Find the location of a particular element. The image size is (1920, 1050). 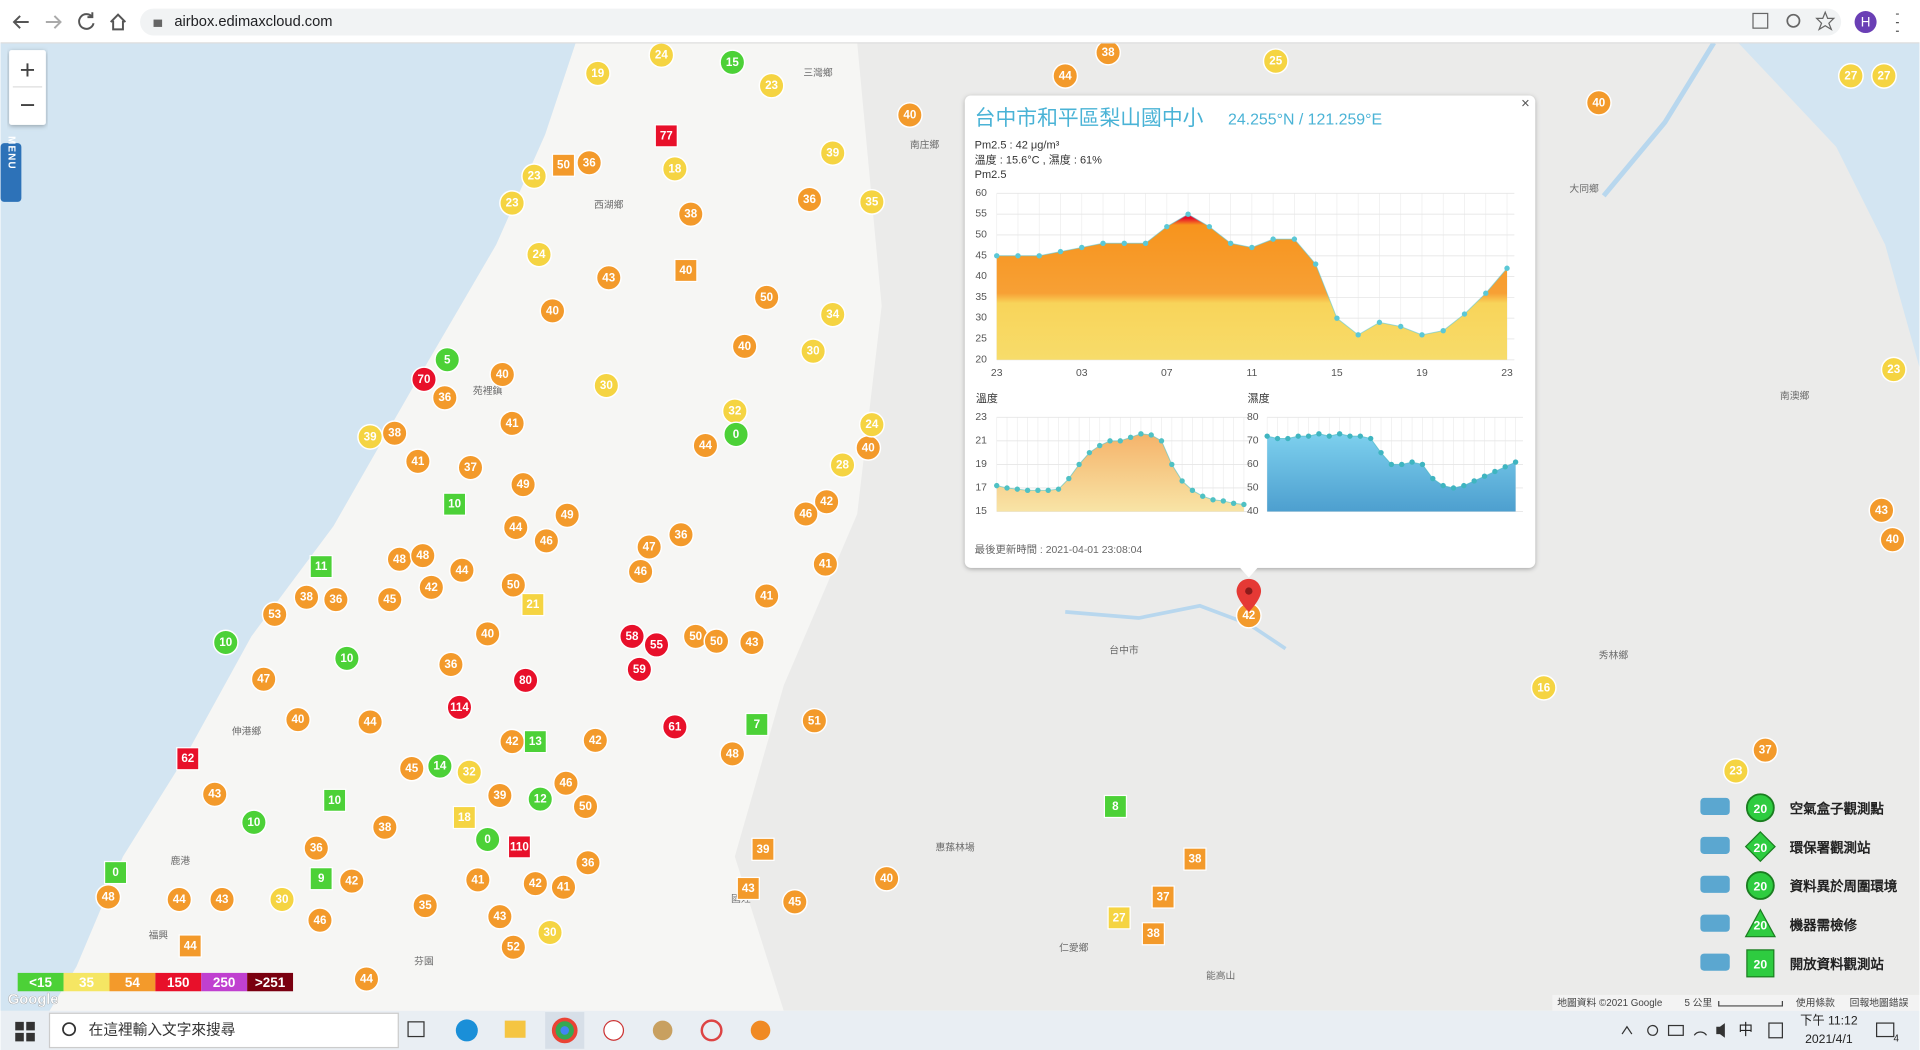

report-link: 回報地圖錯誤 is located at coordinates (1879, 1002).